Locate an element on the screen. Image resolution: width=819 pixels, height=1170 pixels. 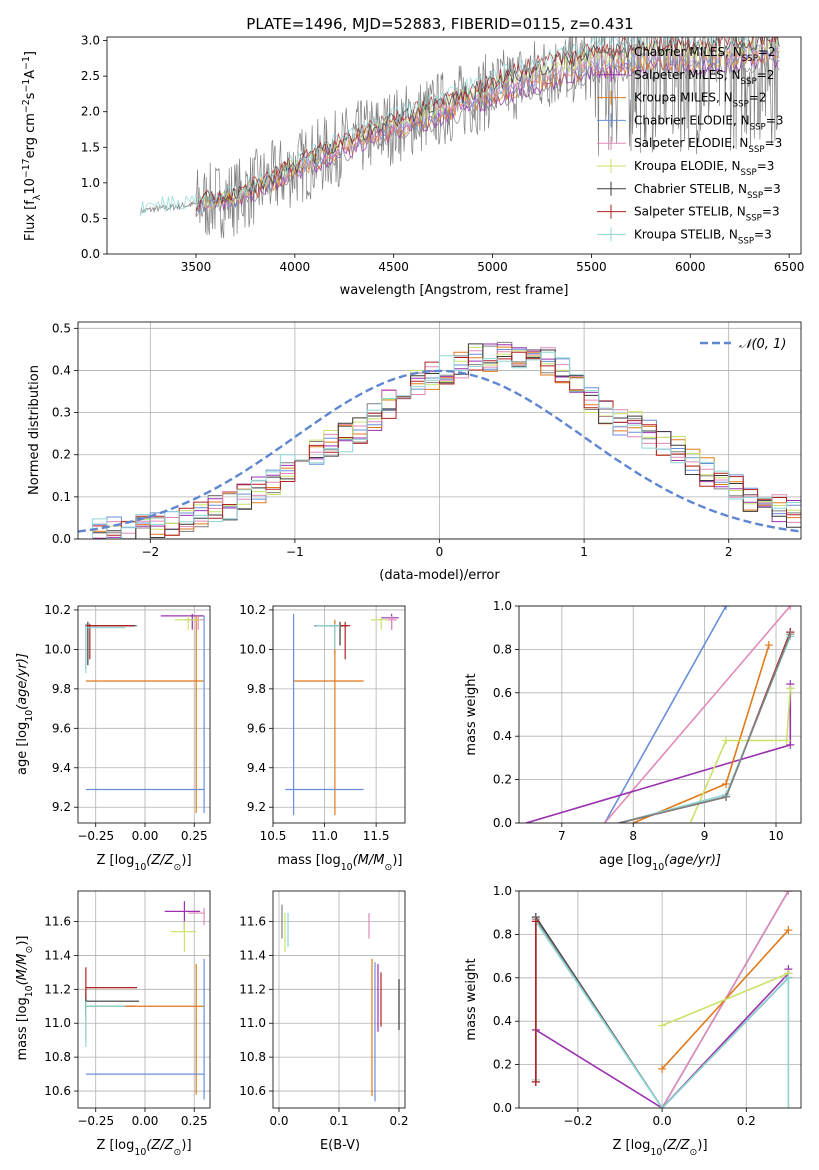
hist-step-line is located at coordinates (439, 445).